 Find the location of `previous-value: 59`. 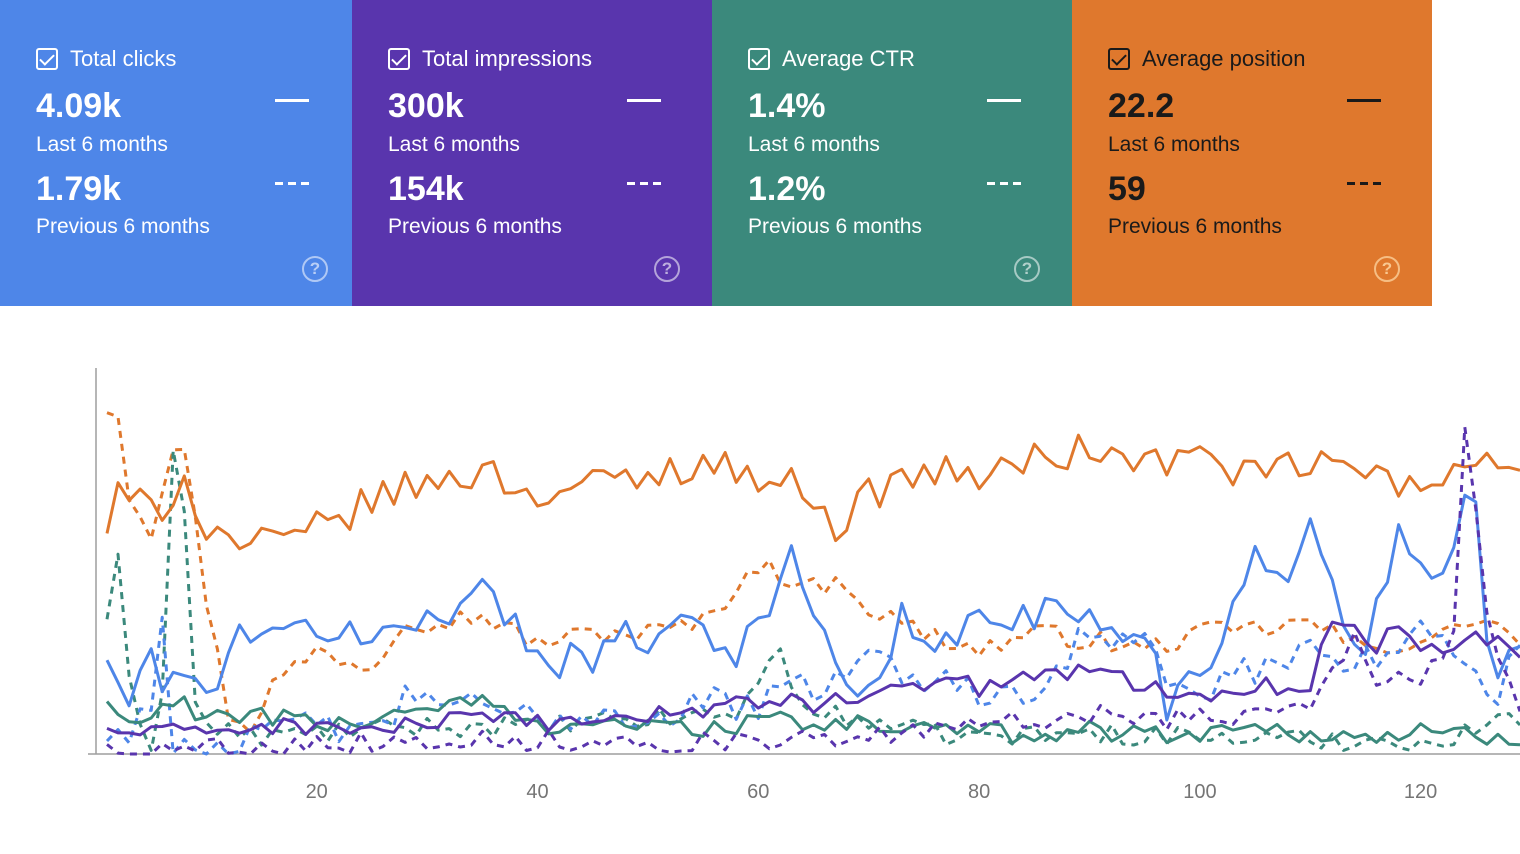

previous-value: 59 is located at coordinates (1127, 189).